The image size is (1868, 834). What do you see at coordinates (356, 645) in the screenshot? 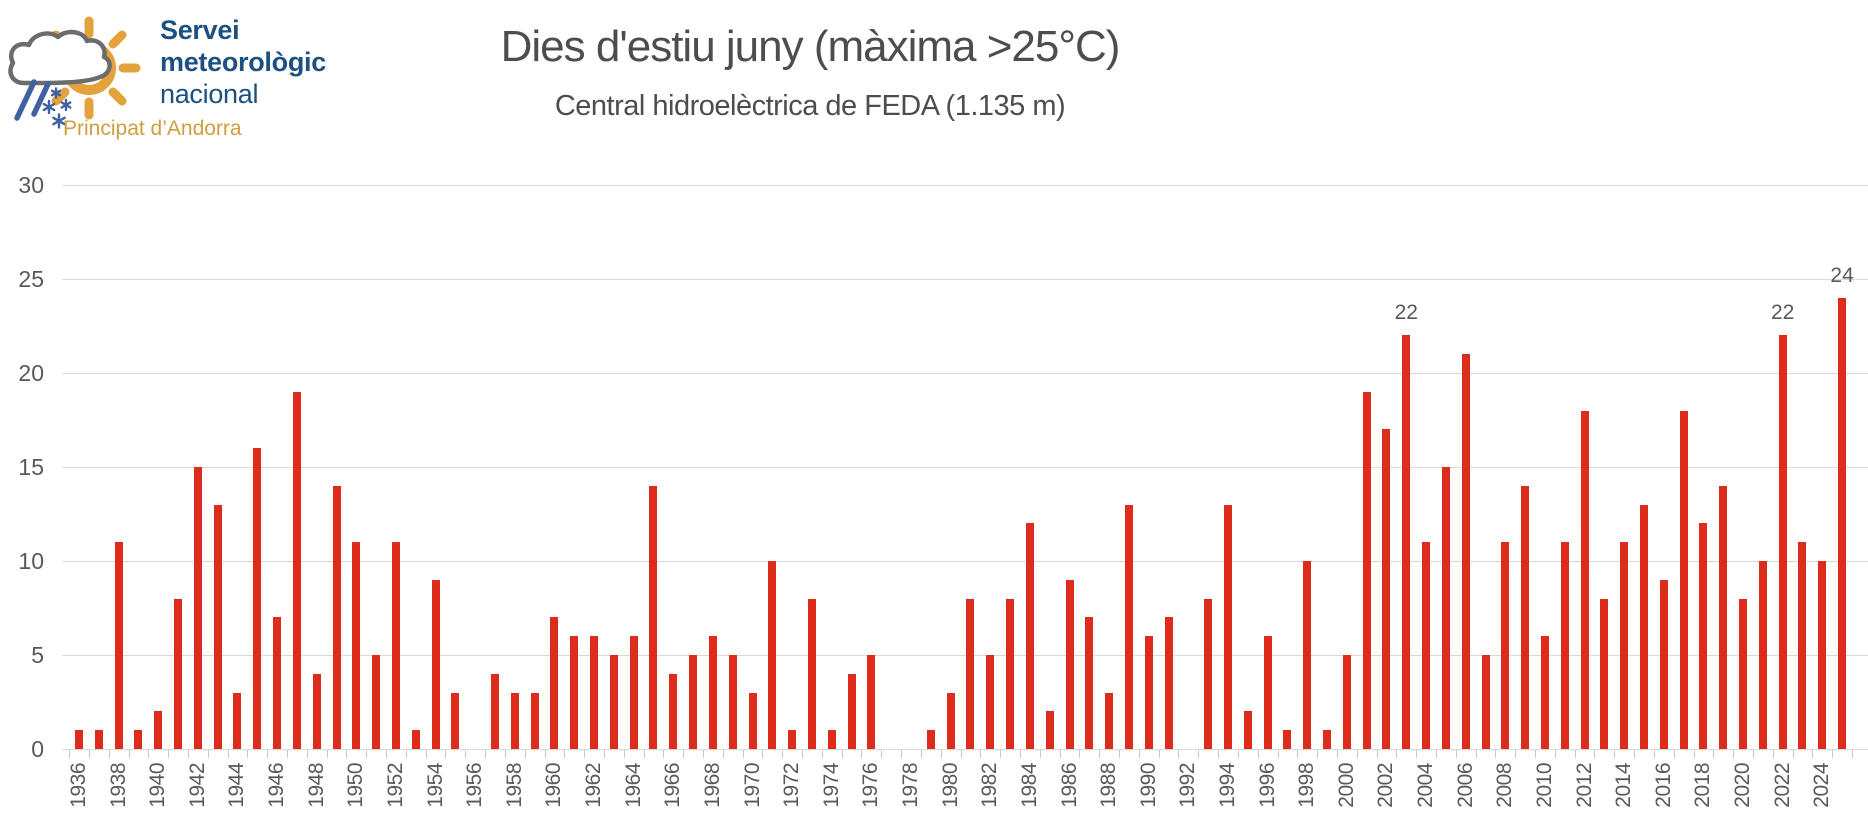
I see `bar-1950` at bounding box center [356, 645].